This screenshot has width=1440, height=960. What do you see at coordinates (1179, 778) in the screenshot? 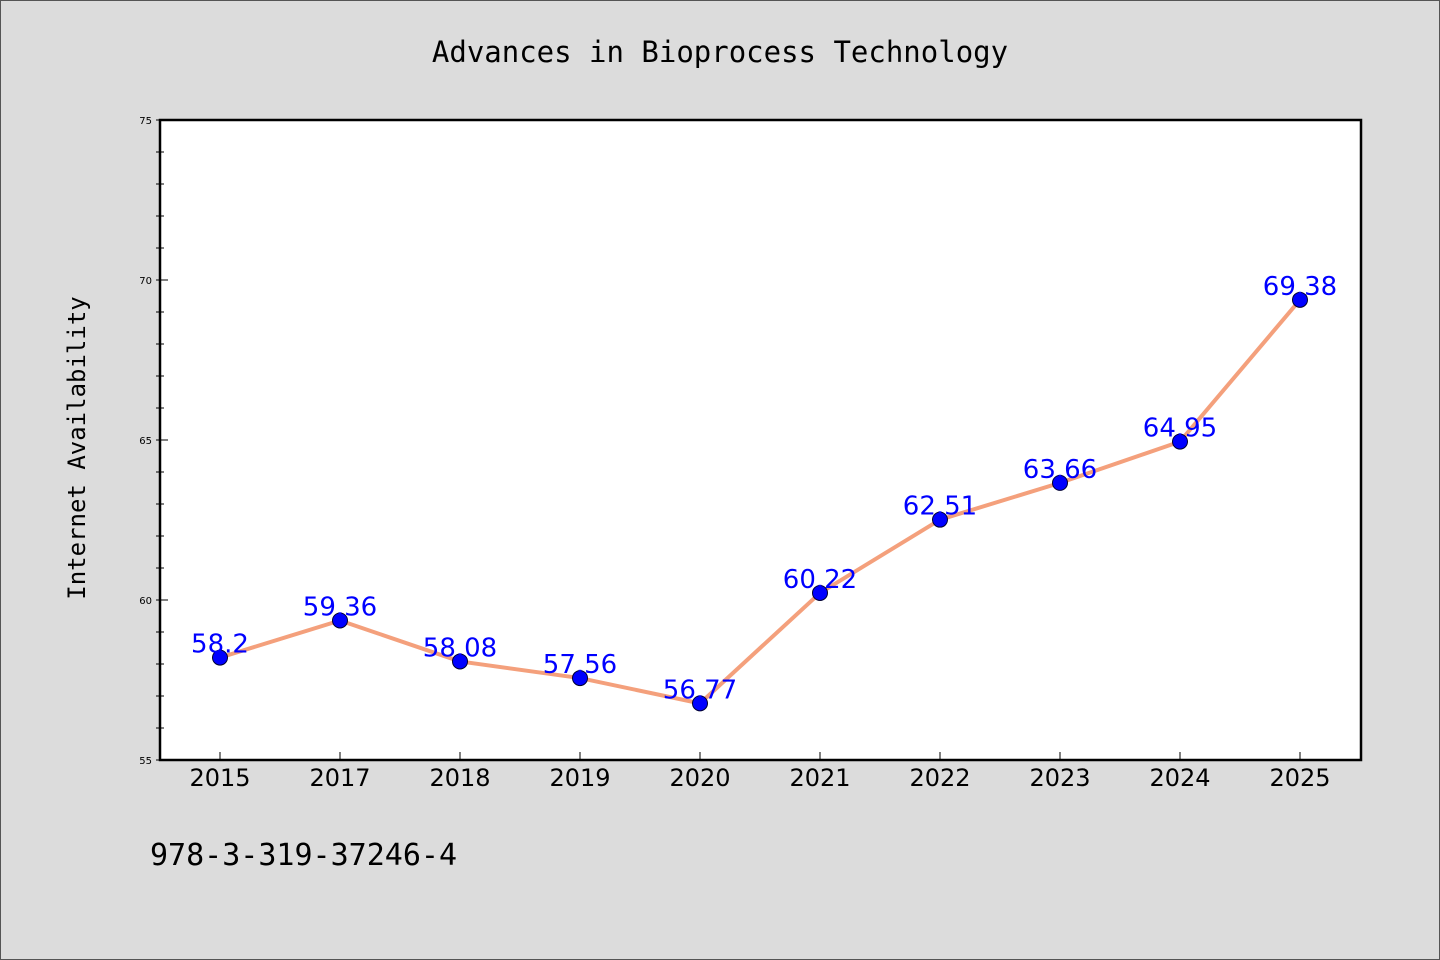
I see `x-tick-label: 2024` at bounding box center [1179, 778].